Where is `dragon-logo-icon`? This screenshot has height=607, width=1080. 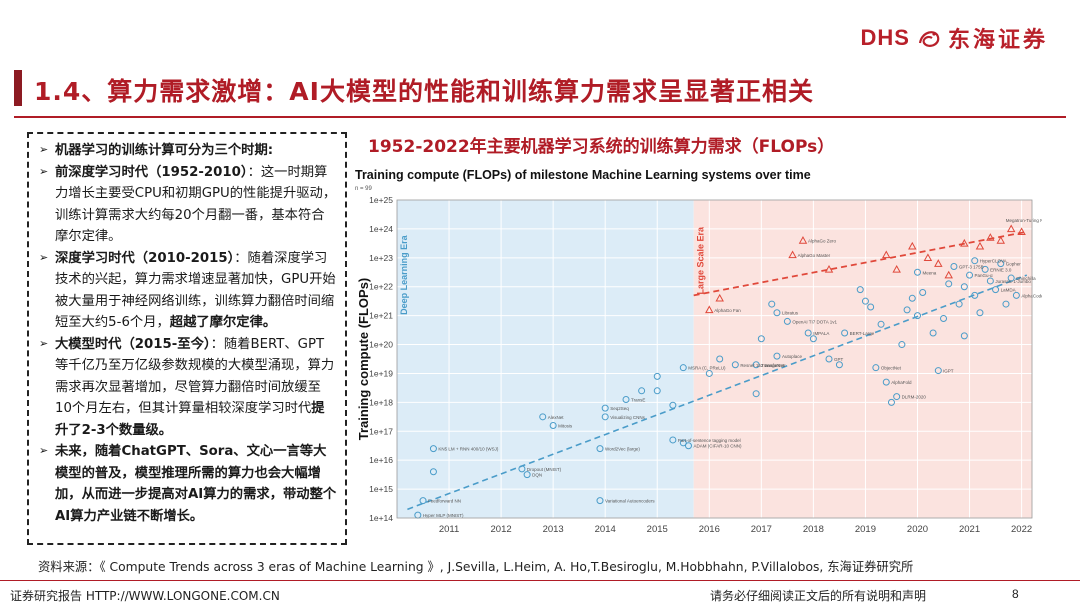
dragon-logo-icon is located at coordinates (929, 39).